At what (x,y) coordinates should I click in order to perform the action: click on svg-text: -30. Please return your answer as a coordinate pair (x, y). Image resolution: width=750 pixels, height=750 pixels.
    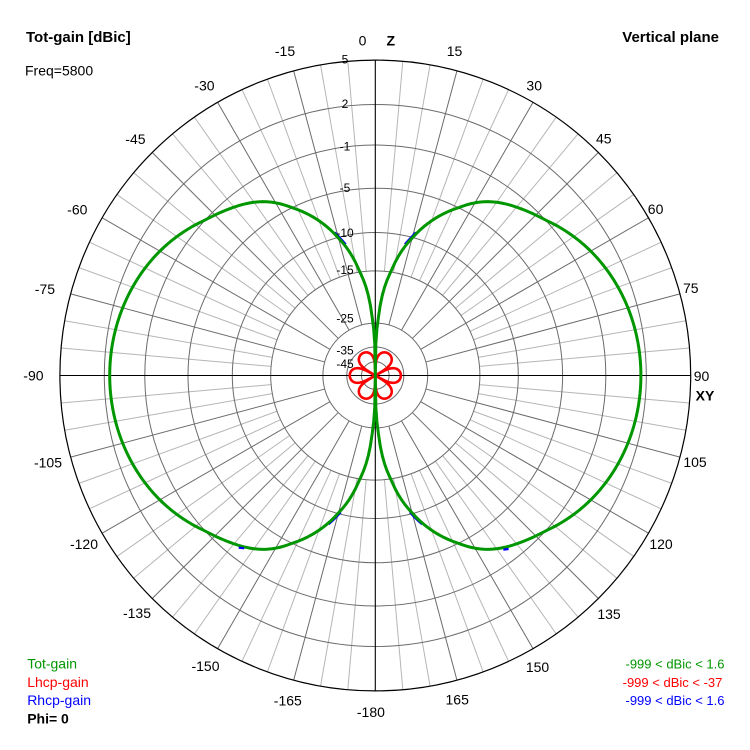
    Looking at the image, I should click on (204, 86).